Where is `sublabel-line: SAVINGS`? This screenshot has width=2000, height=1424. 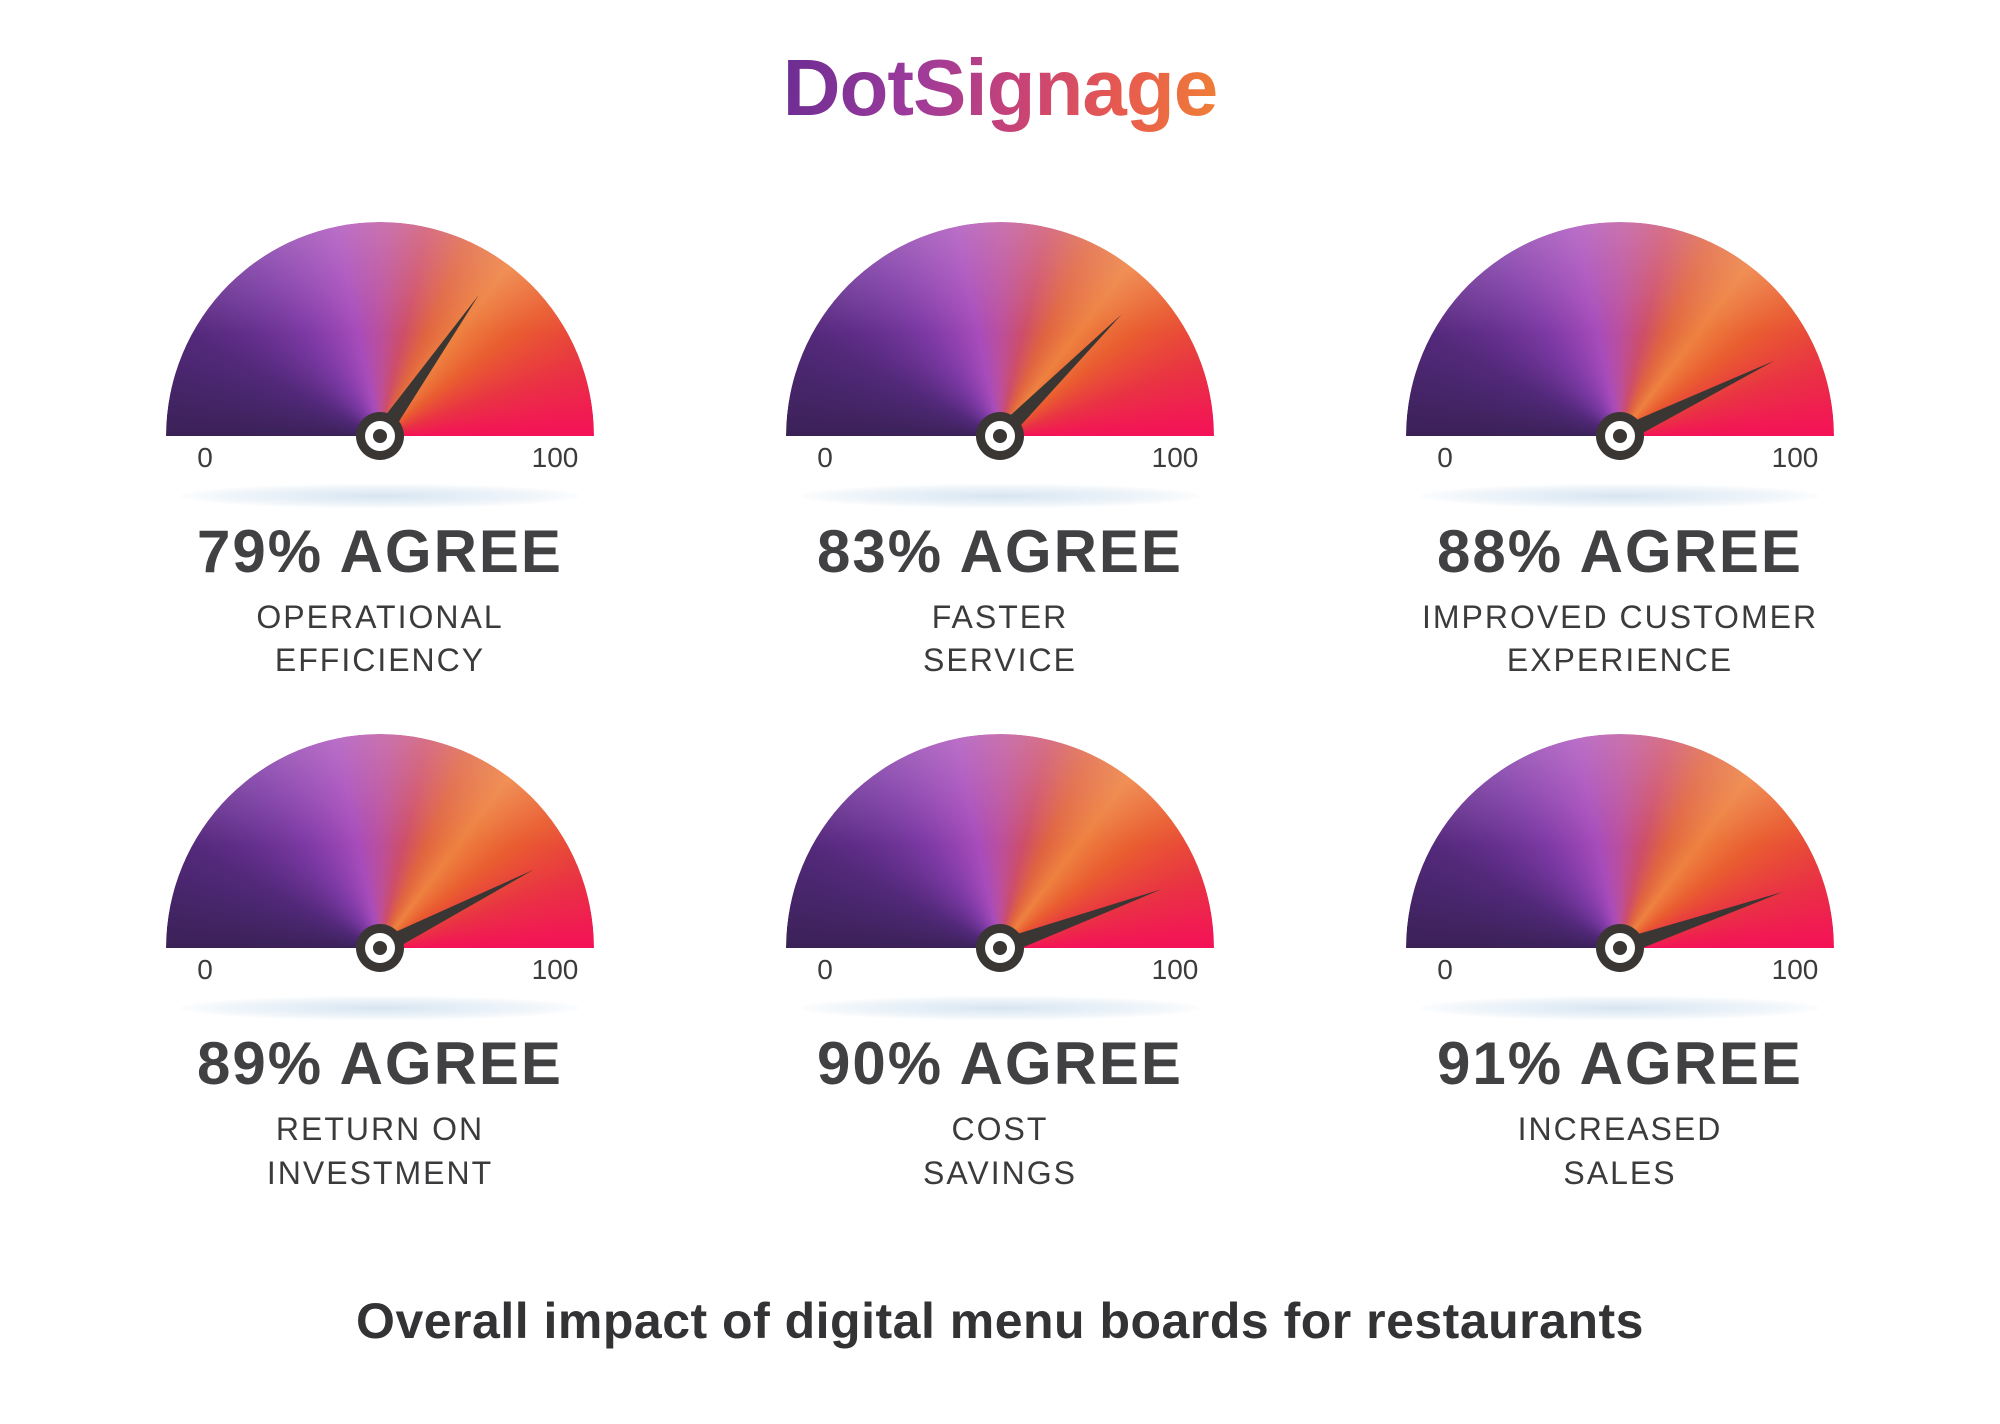 sublabel-line: SAVINGS is located at coordinates (1000, 1172).